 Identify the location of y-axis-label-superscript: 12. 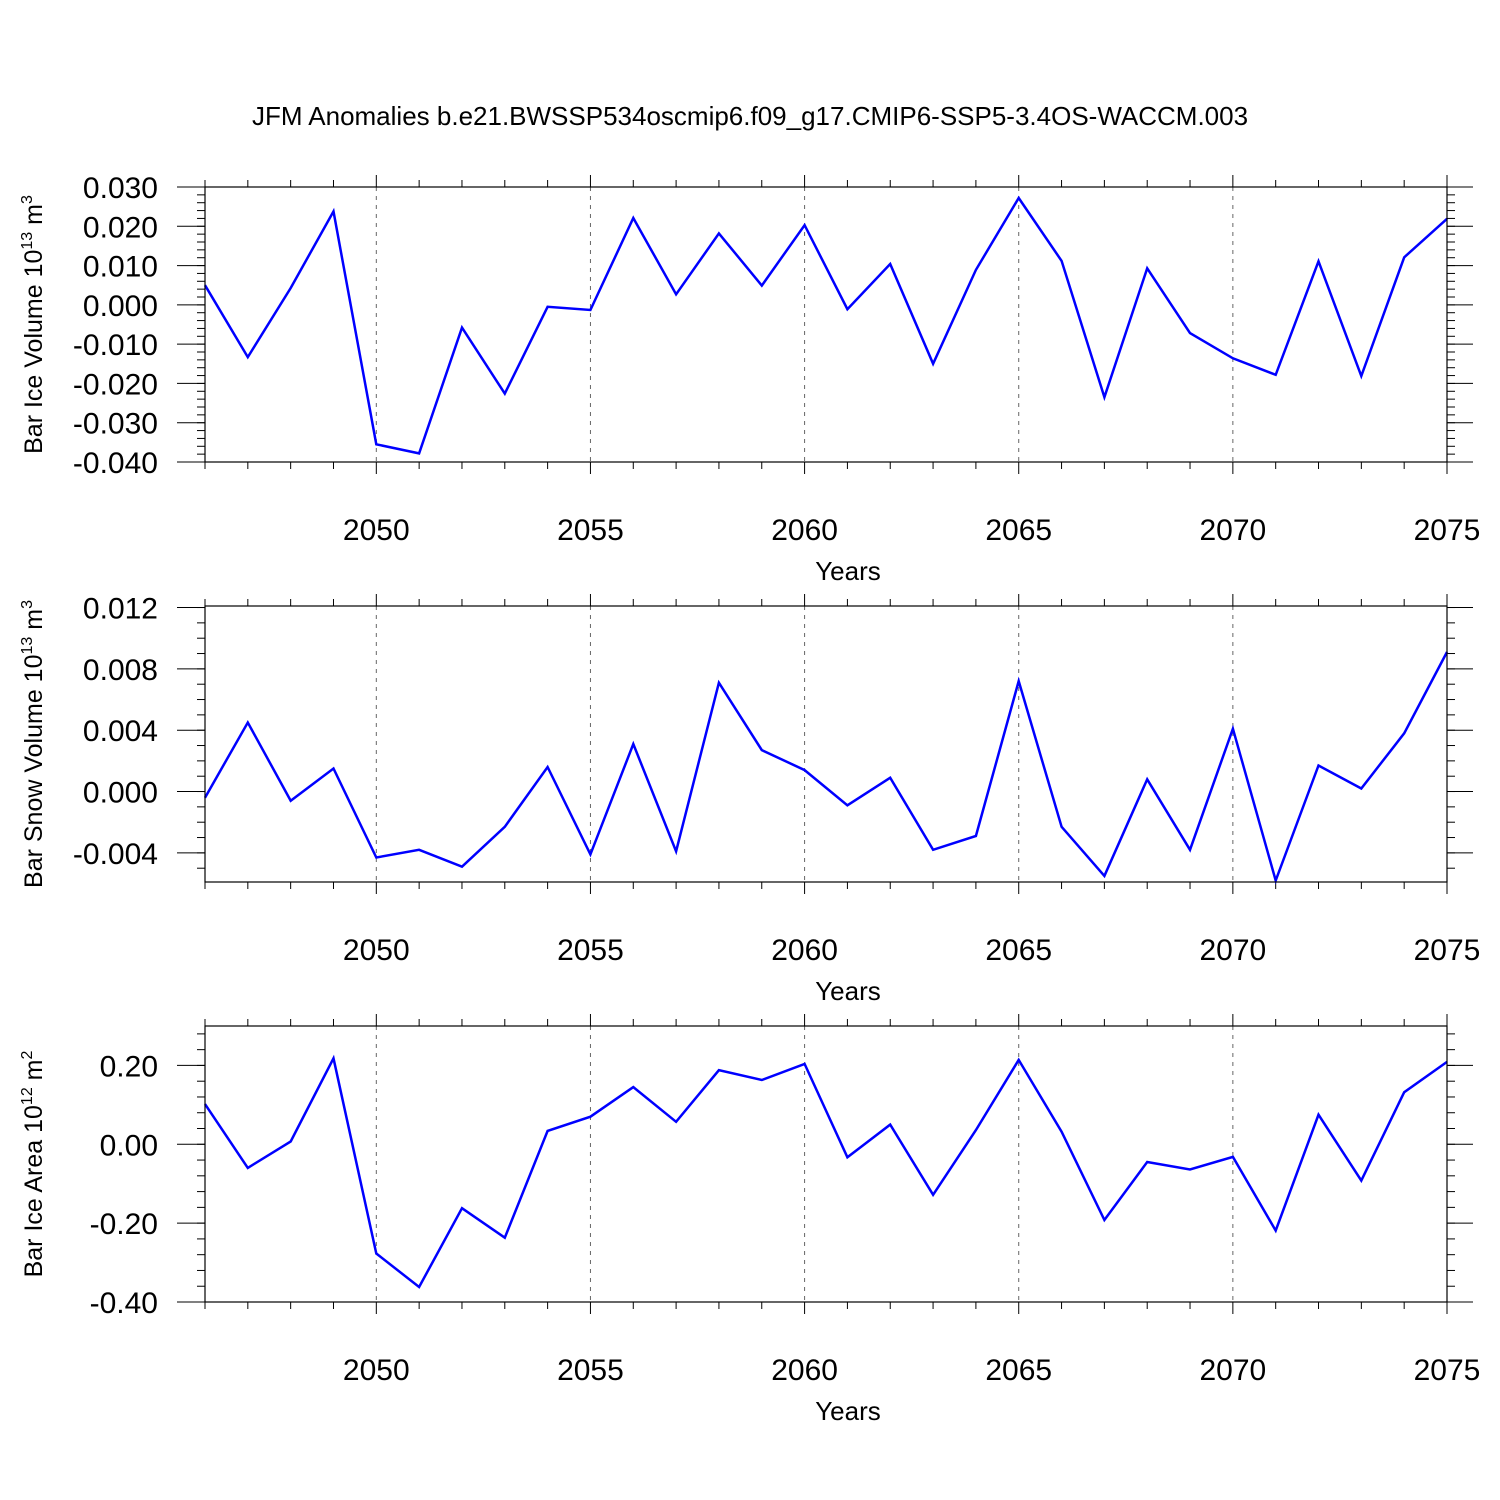
(27, 1096).